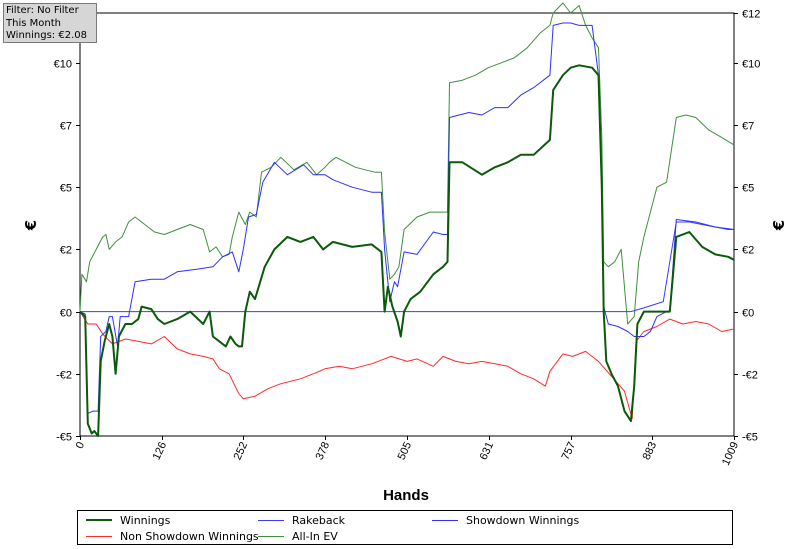  Describe the element at coordinates (319, 520) in the screenshot. I see `legend-label: Rakeback` at that location.